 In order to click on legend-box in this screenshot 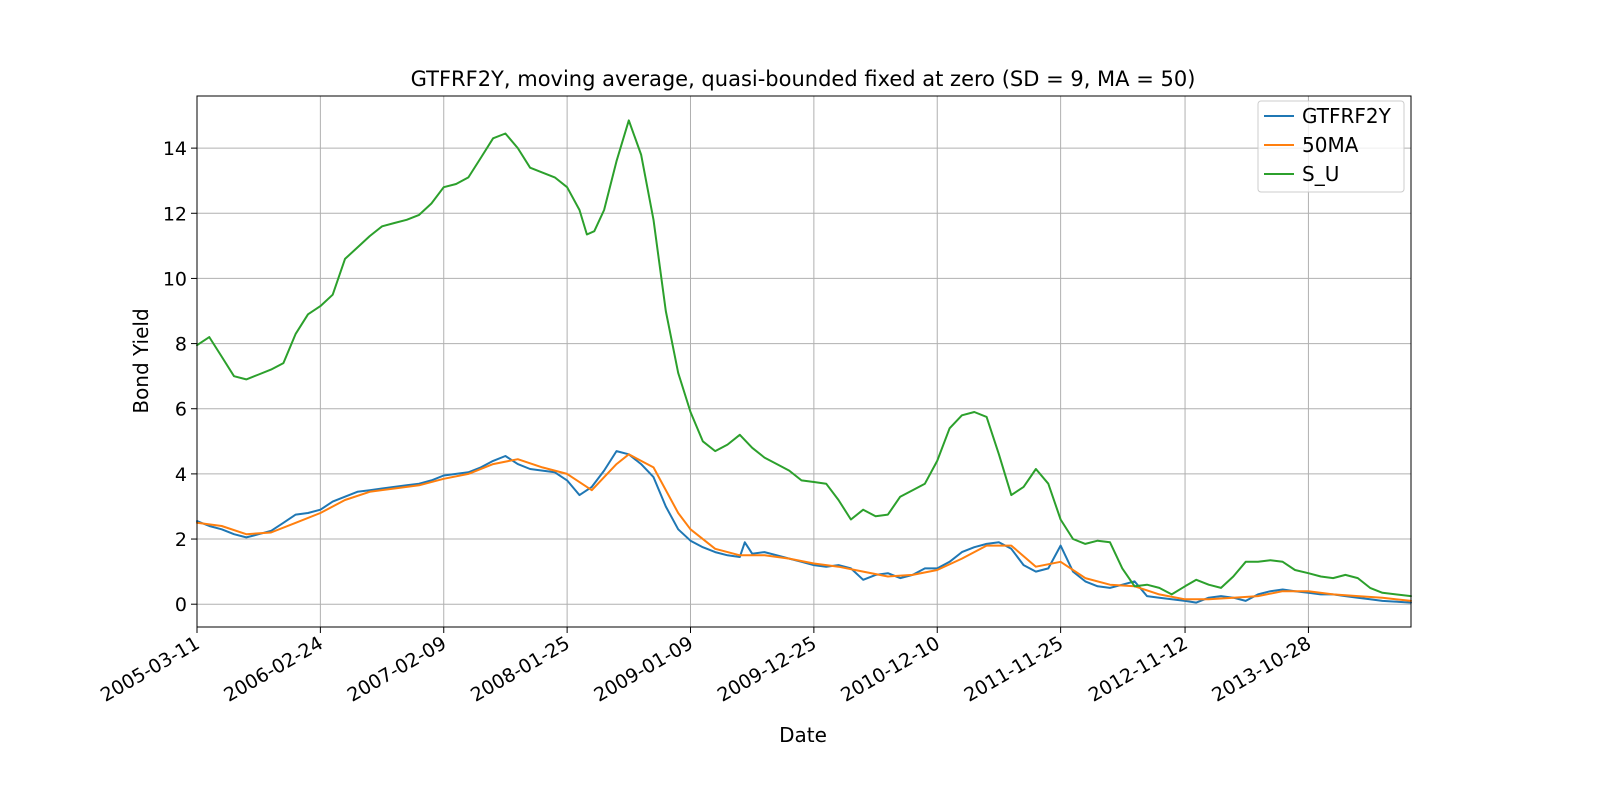, I will do `click(1331, 146)`.